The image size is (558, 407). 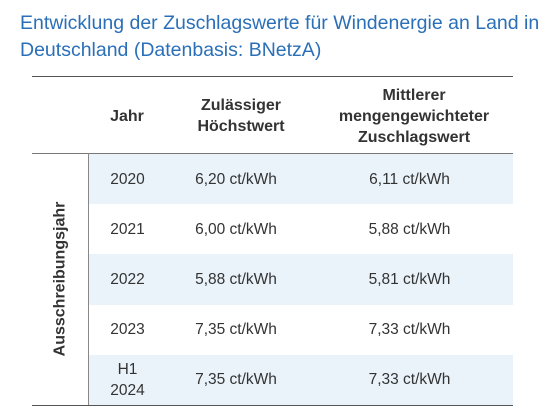 What do you see at coordinates (127, 379) in the screenshot?
I see `cell-jahr: H1 2024` at bounding box center [127, 379].